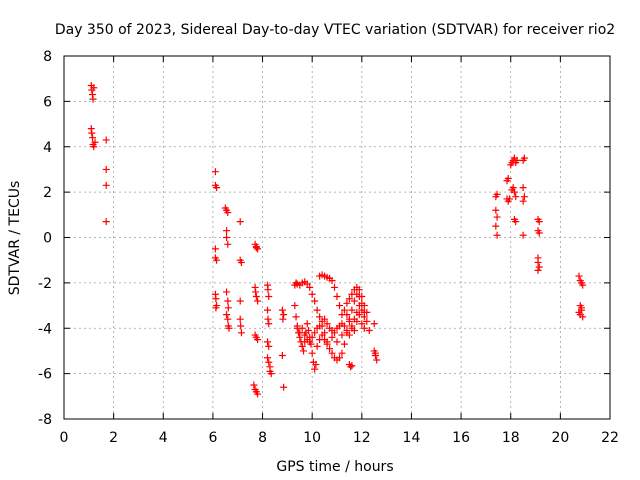 Image resolution: width=640 pixels, height=480 pixels. I want to click on y-tick-label: 2, so click(47, 193).